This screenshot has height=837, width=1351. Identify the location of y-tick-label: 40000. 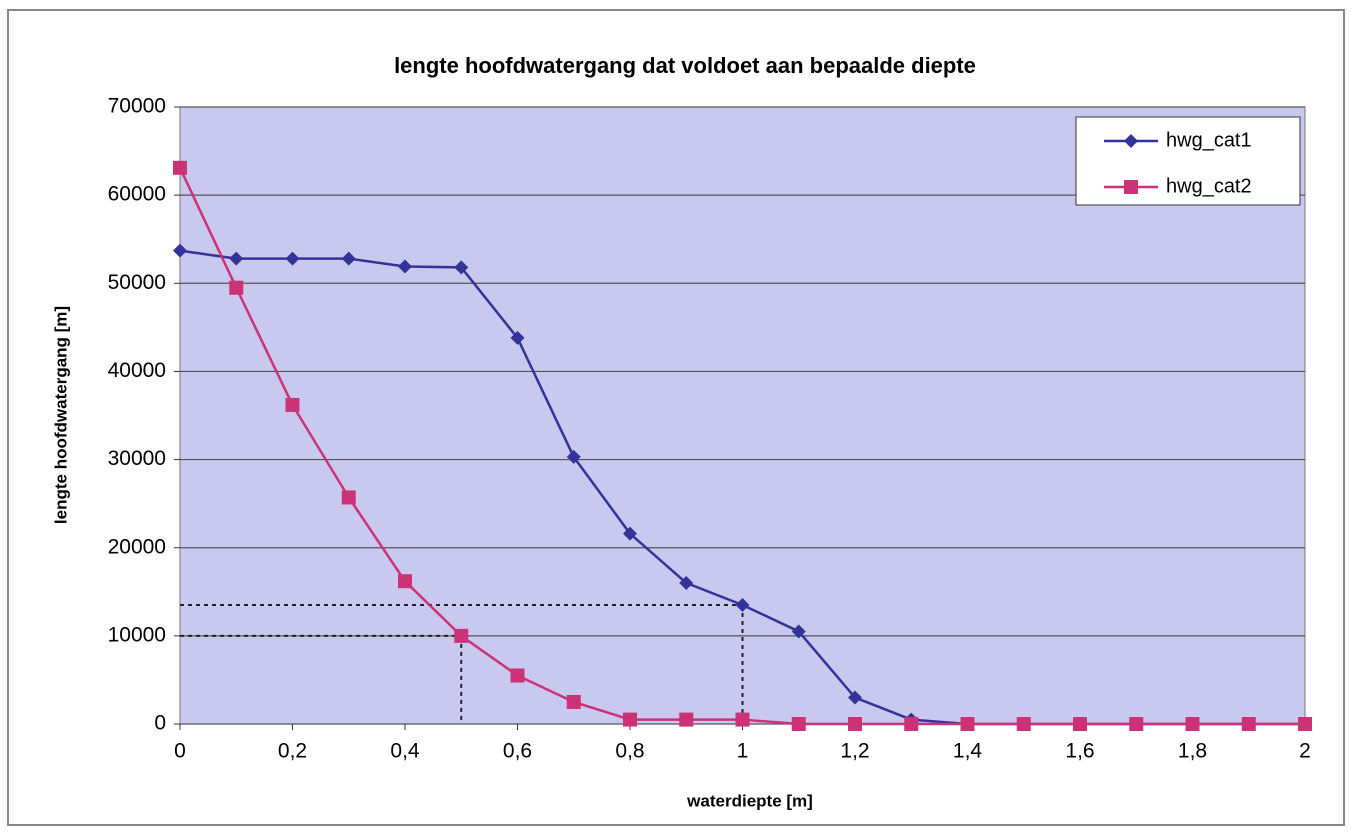
(137, 370).